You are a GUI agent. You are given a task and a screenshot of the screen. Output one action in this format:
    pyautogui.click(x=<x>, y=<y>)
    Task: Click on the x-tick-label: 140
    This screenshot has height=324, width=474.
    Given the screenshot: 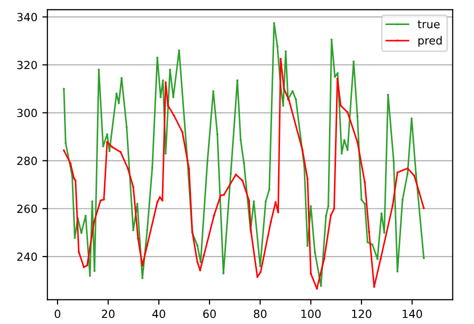 What is the action you would take?
    pyautogui.click(x=412, y=314)
    